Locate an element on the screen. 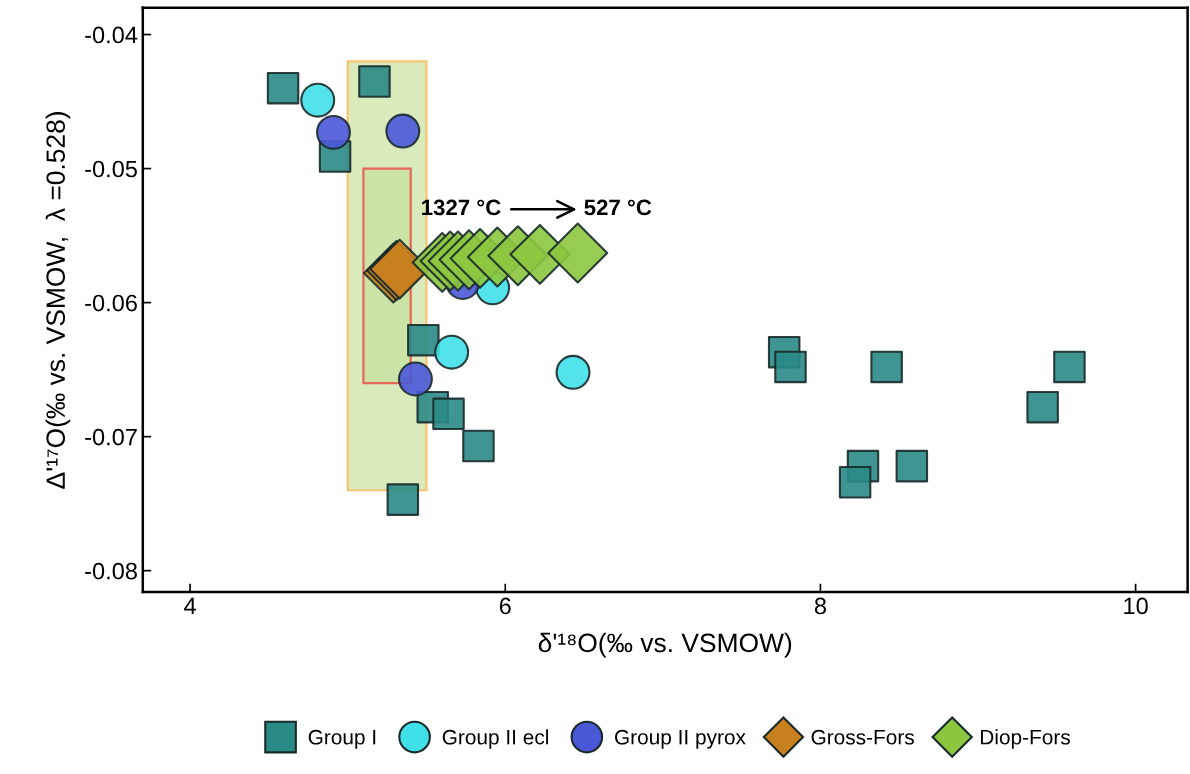 The width and height of the screenshot is (1190, 774). legend-label: Group I is located at coordinates (342, 739).